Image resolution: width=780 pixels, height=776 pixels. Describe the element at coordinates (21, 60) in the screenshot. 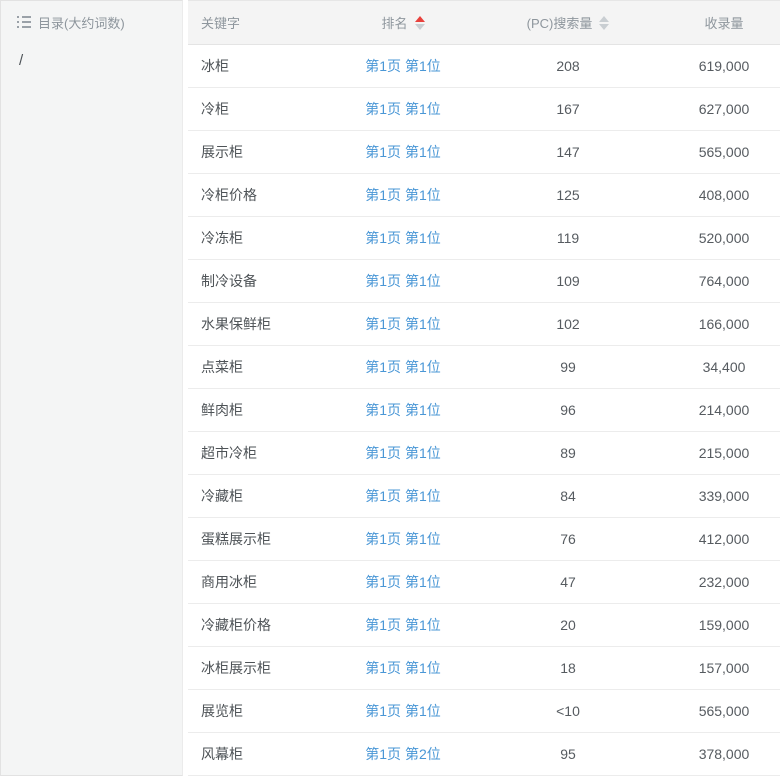

I see `directory-item-root: /` at that location.